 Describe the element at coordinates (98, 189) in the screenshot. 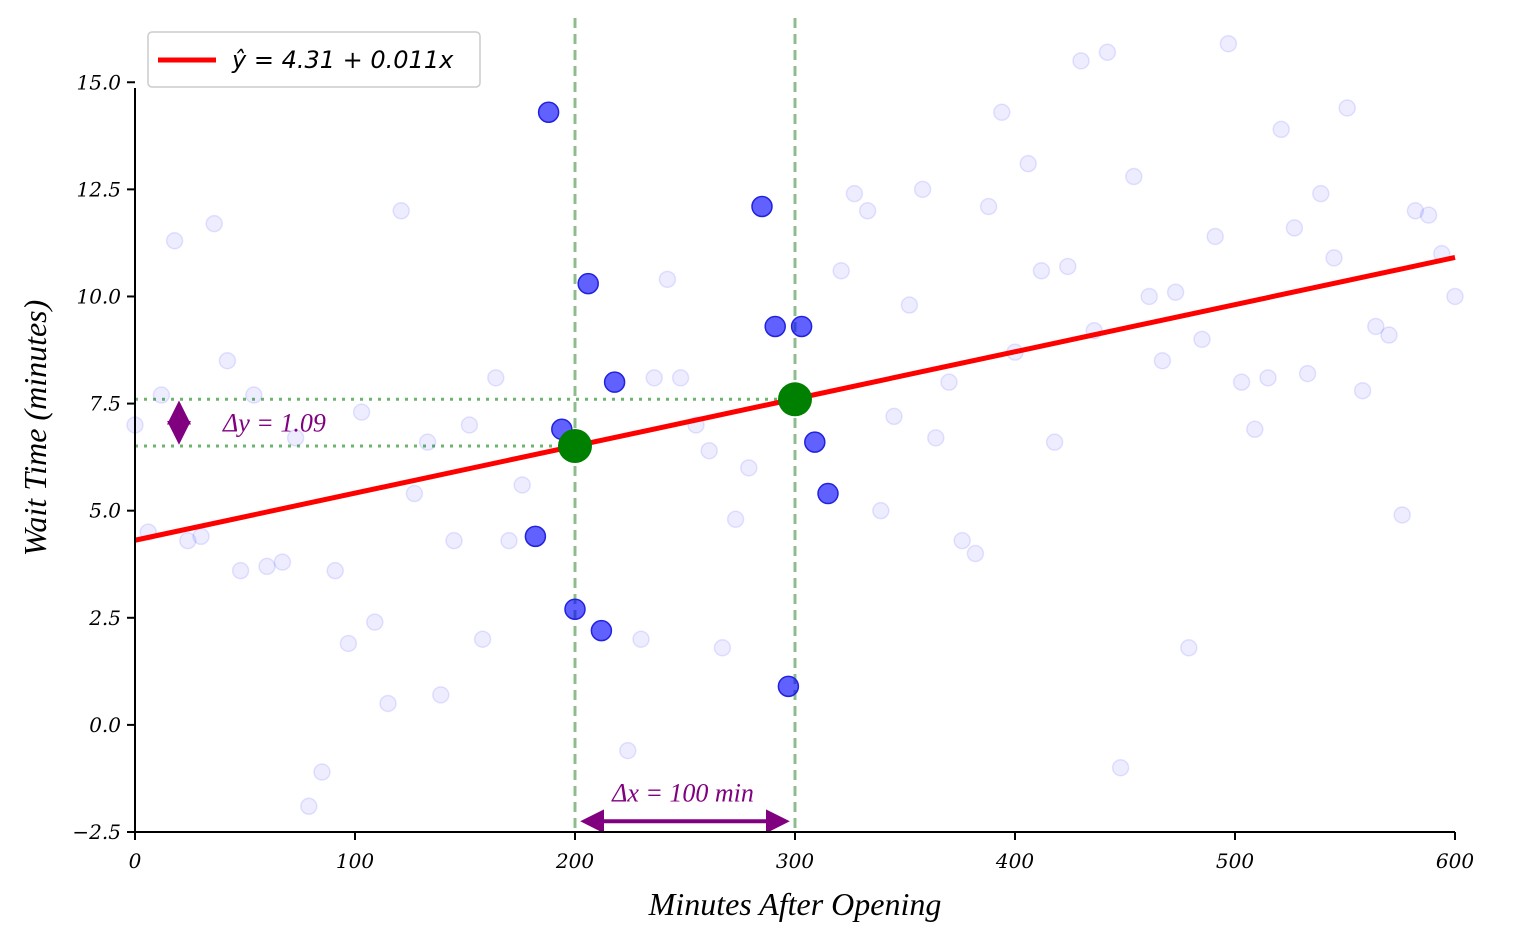

I see `y-tick-label: 12.5` at that location.